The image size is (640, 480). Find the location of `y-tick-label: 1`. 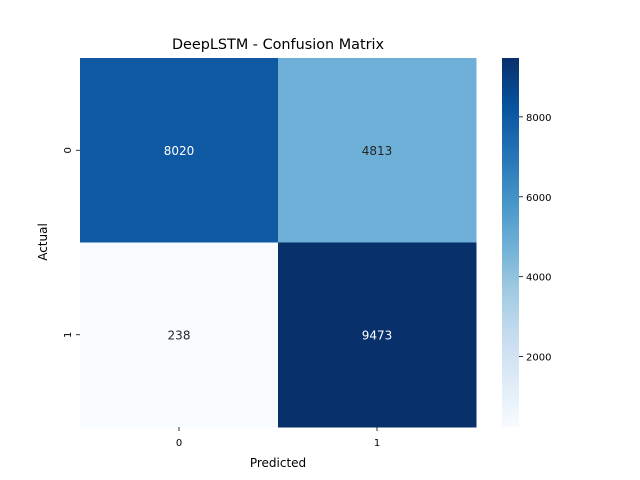

y-tick-label: 1 is located at coordinates (68, 335).